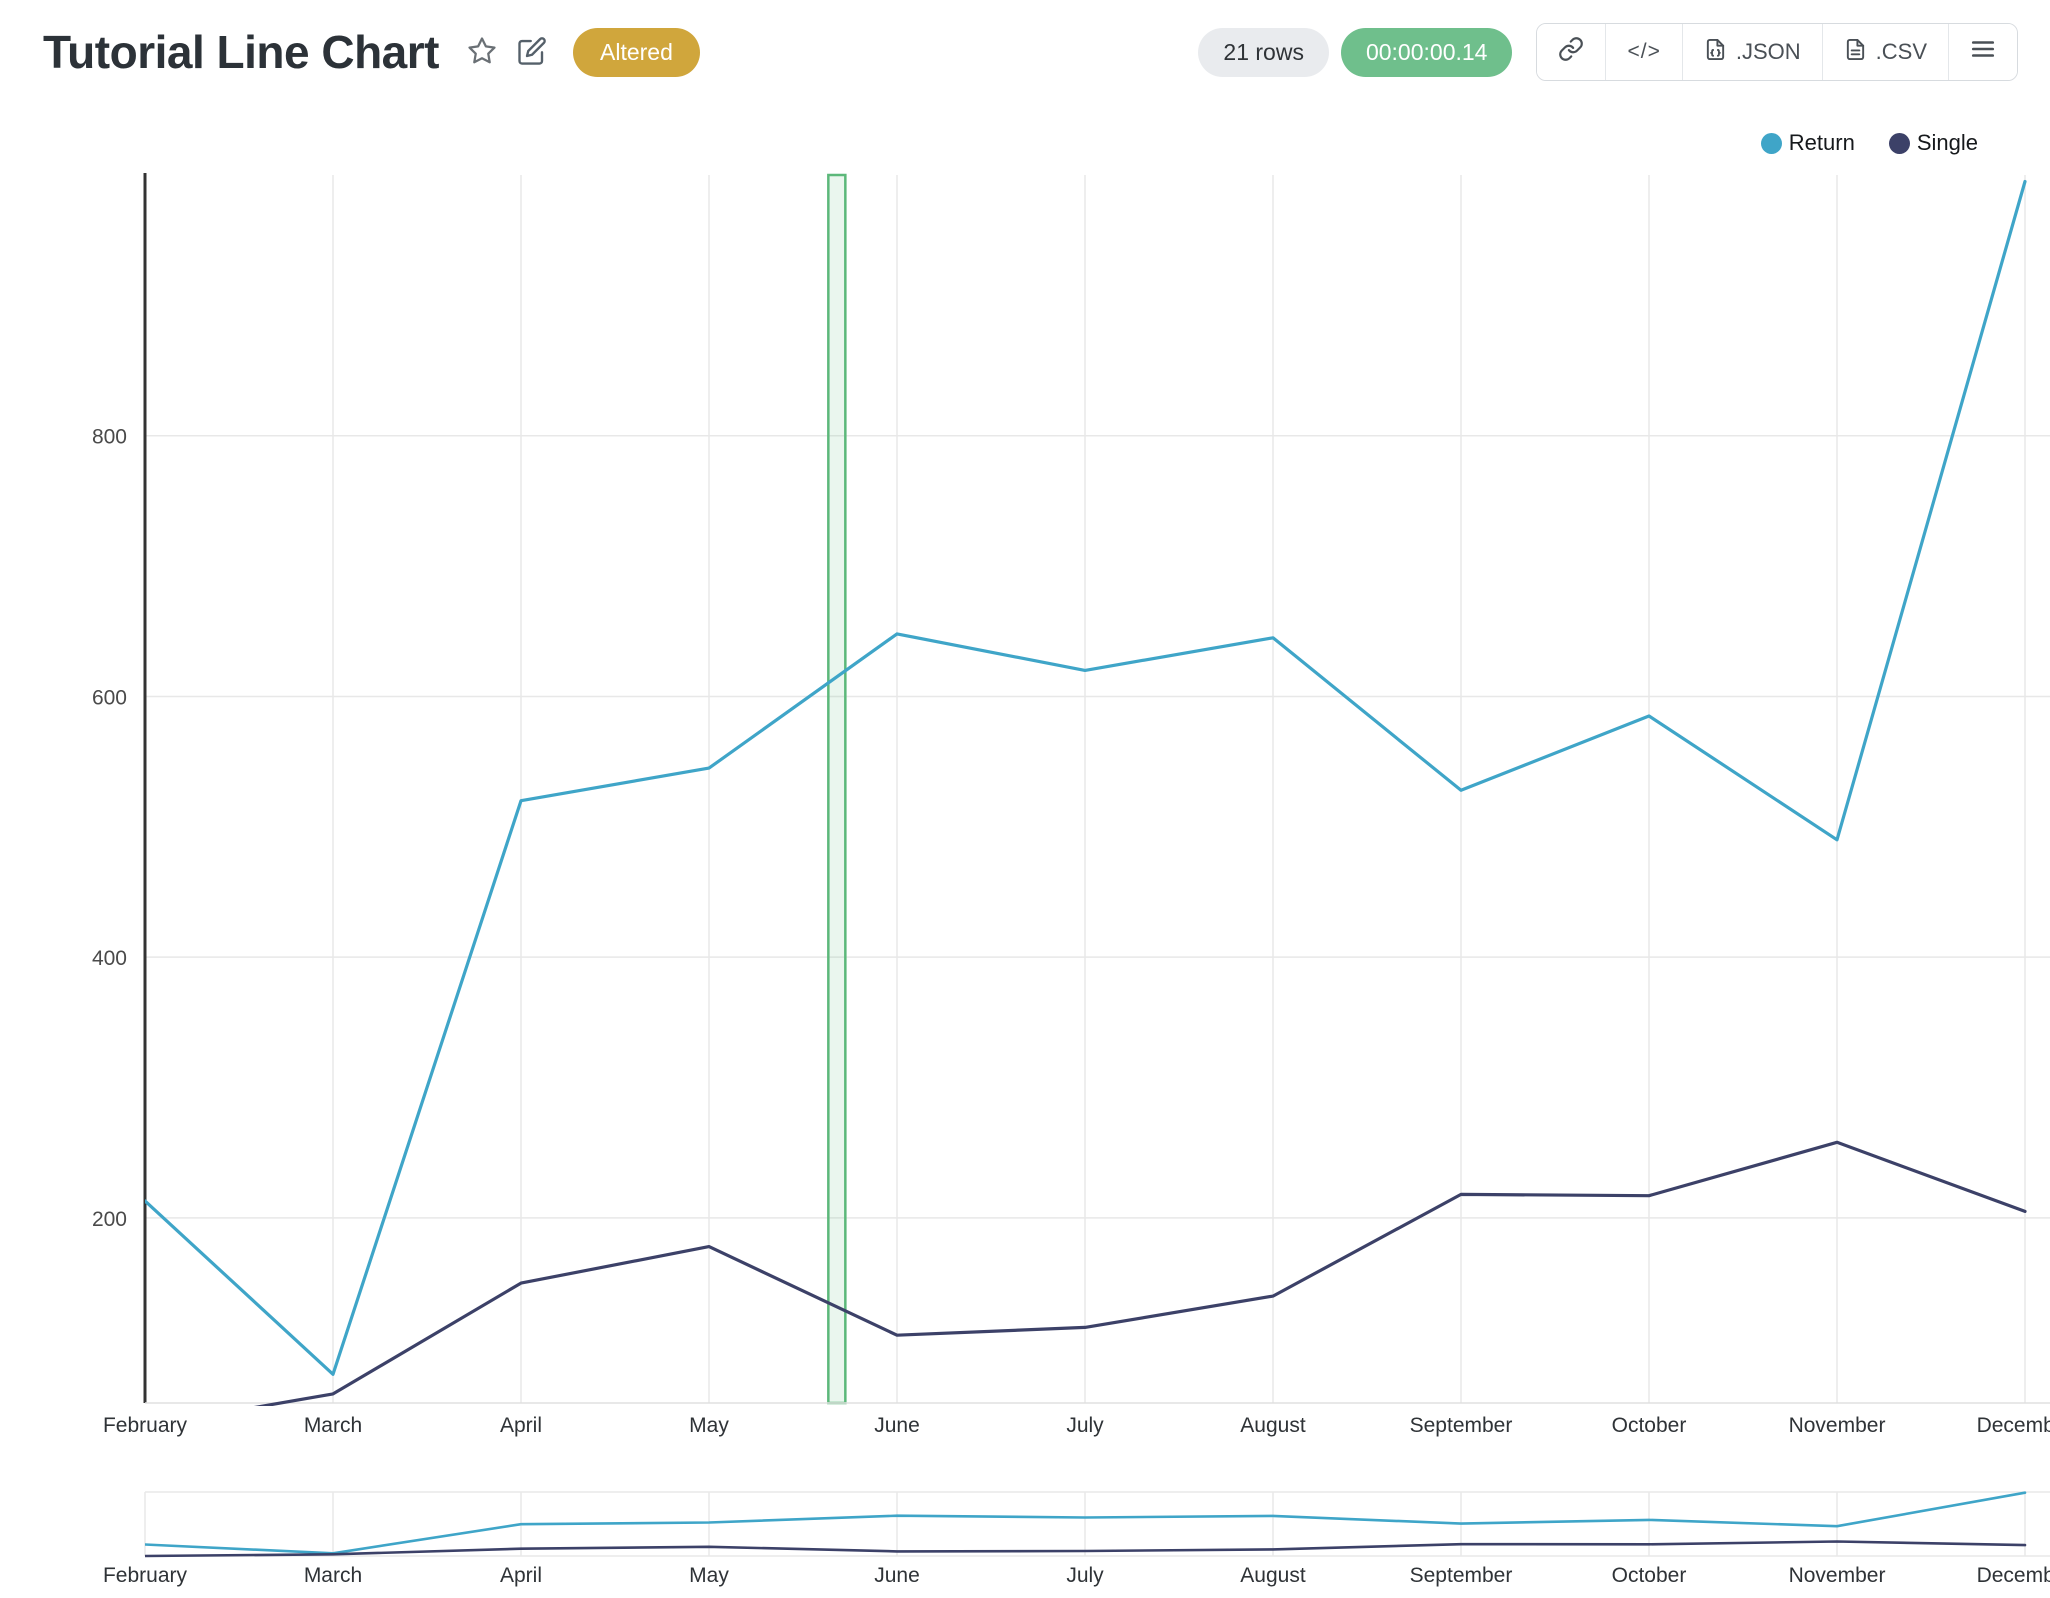  What do you see at coordinates (1768, 51) in the screenshot?
I see `export-json-label: .JSON` at bounding box center [1768, 51].